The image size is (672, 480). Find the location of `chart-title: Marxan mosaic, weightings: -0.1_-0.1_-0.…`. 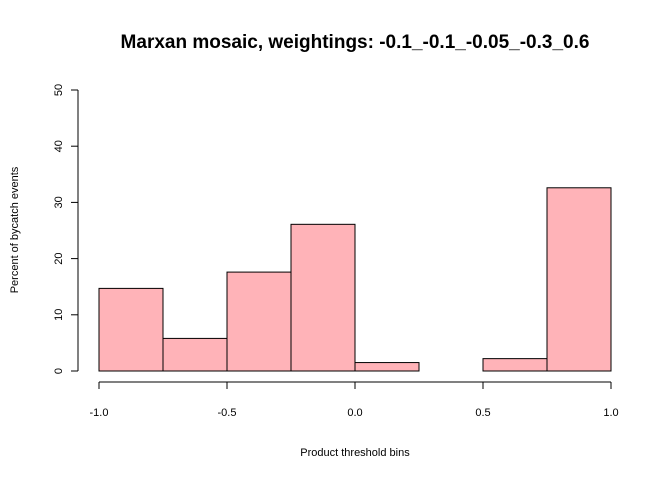

chart-title: Marxan mosaic, weightings: -0.1_-0.1_-0.… is located at coordinates (355, 42).